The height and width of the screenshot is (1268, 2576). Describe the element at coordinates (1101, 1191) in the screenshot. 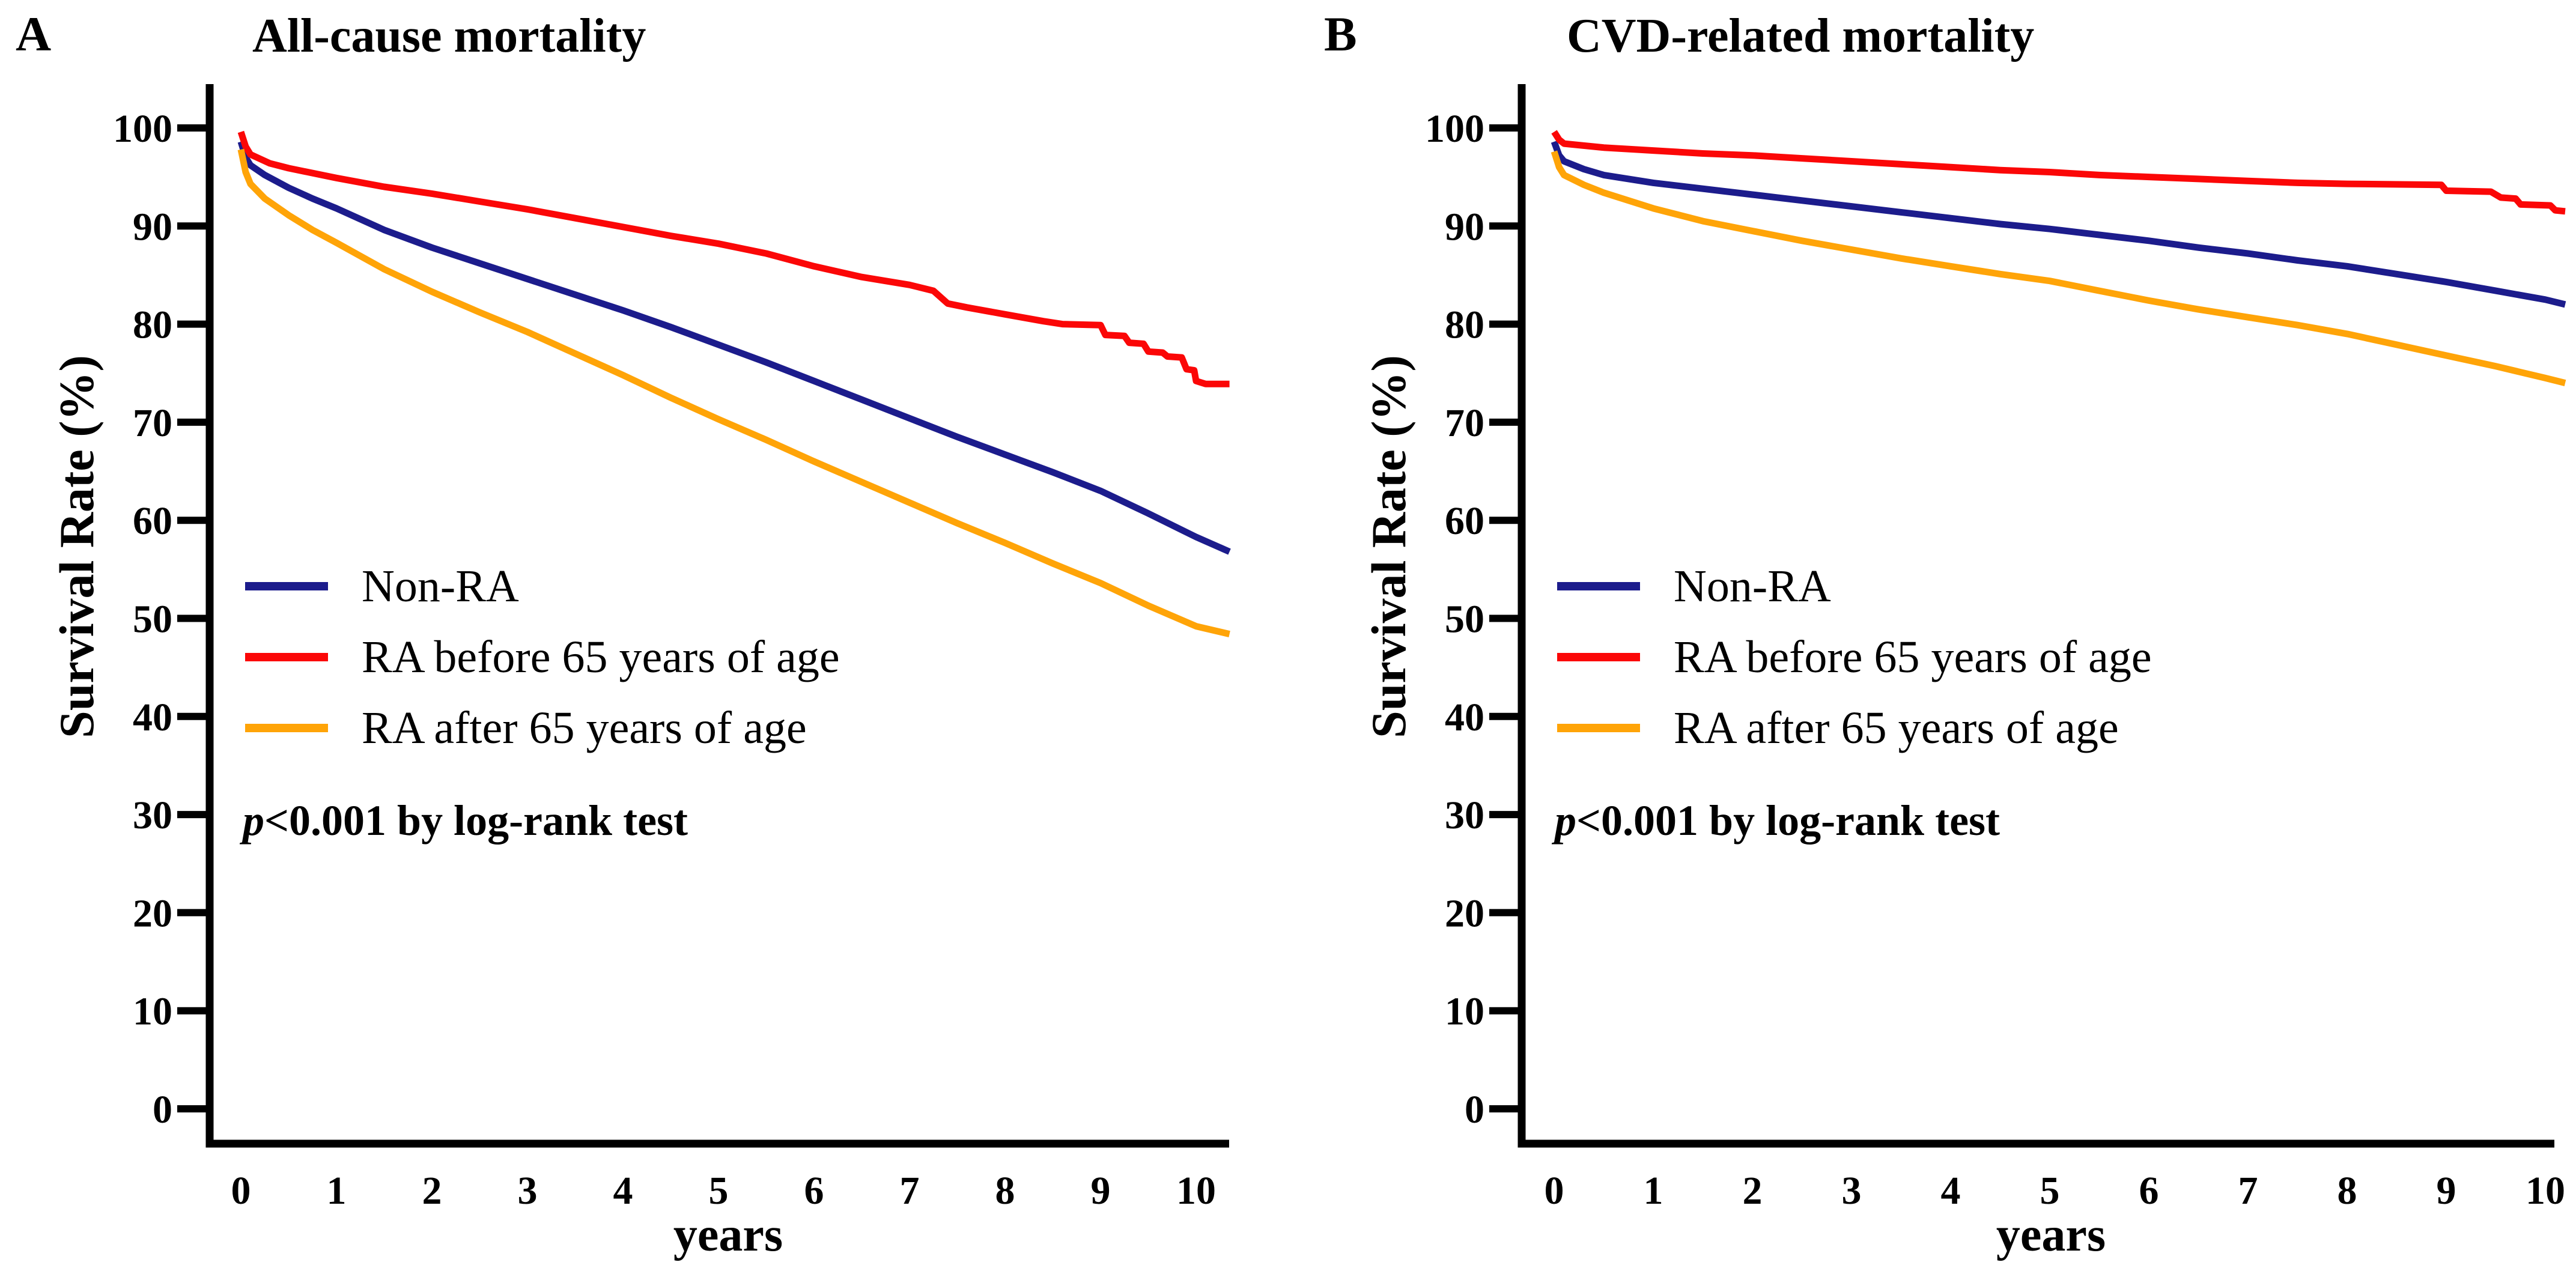

I see `panel-a-x-tick-label: 9` at that location.